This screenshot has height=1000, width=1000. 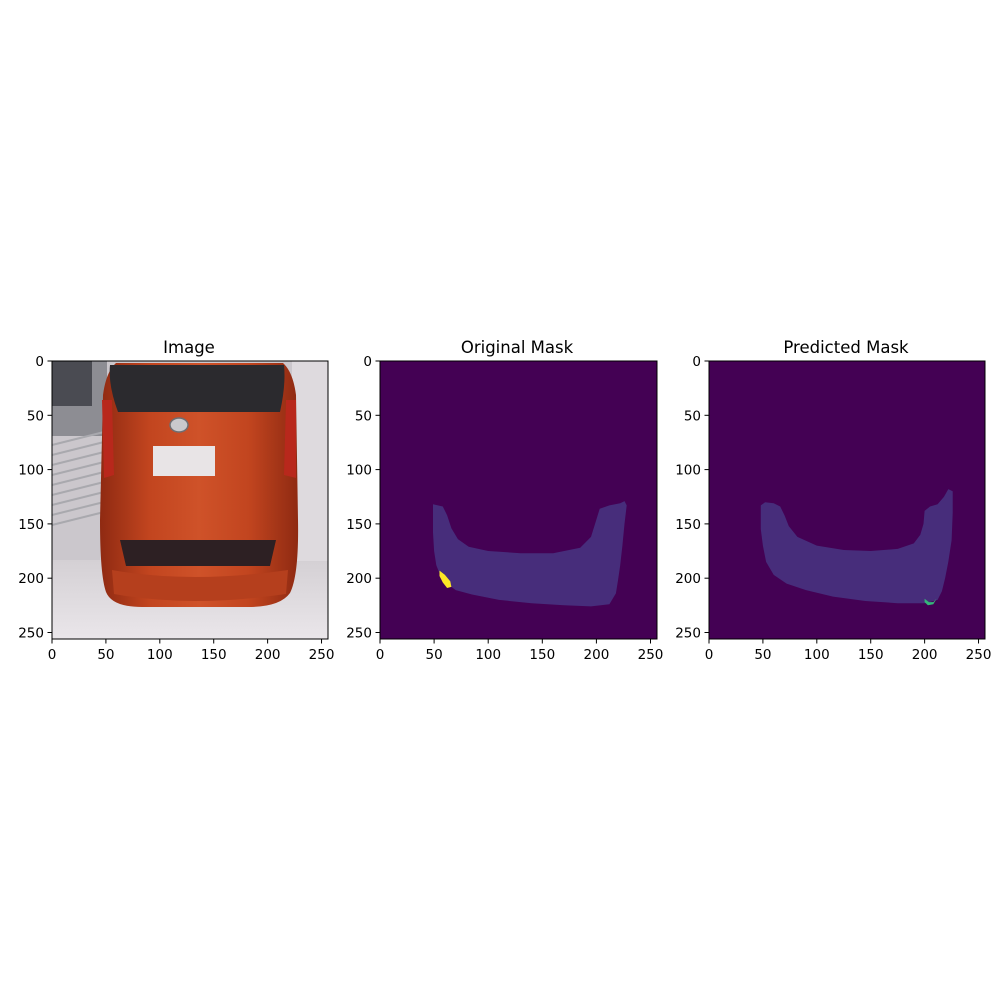 I want to click on wall-vents, so click(x=78, y=478).